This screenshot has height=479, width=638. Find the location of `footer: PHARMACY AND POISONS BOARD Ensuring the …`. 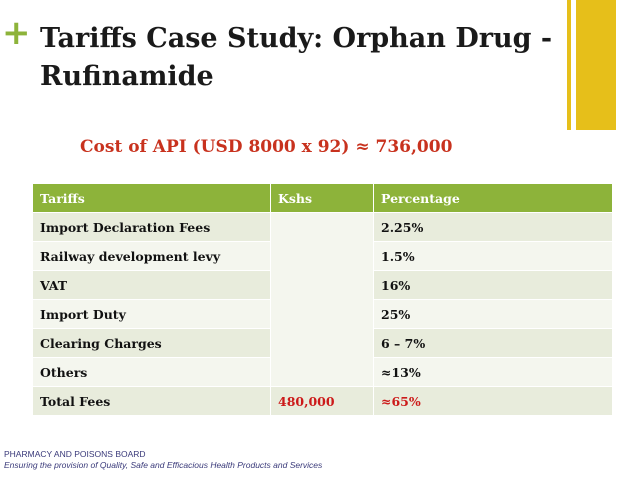

footer: PHARMACY AND POISONS BOARD Ensuring the … is located at coordinates (163, 460).